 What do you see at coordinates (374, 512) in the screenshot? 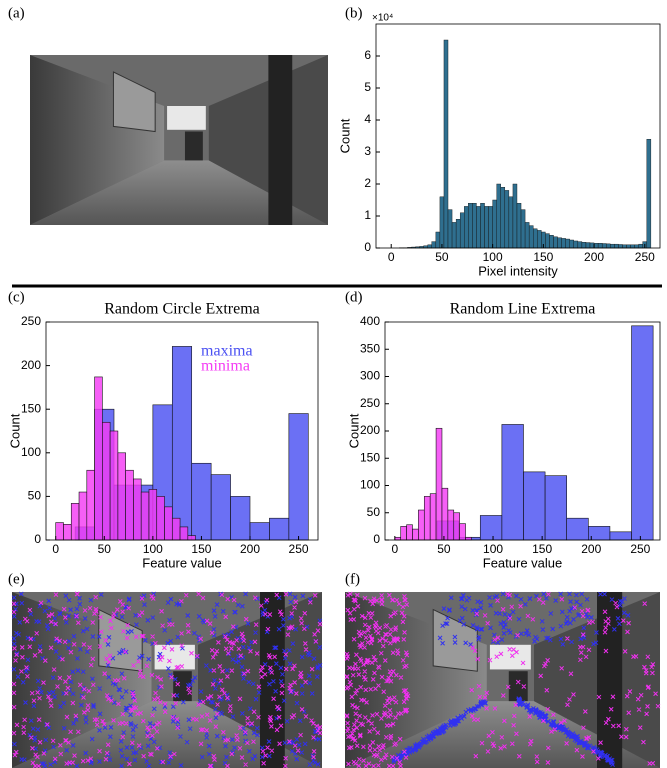
I see `y-tick-label: 50` at bounding box center [374, 512].